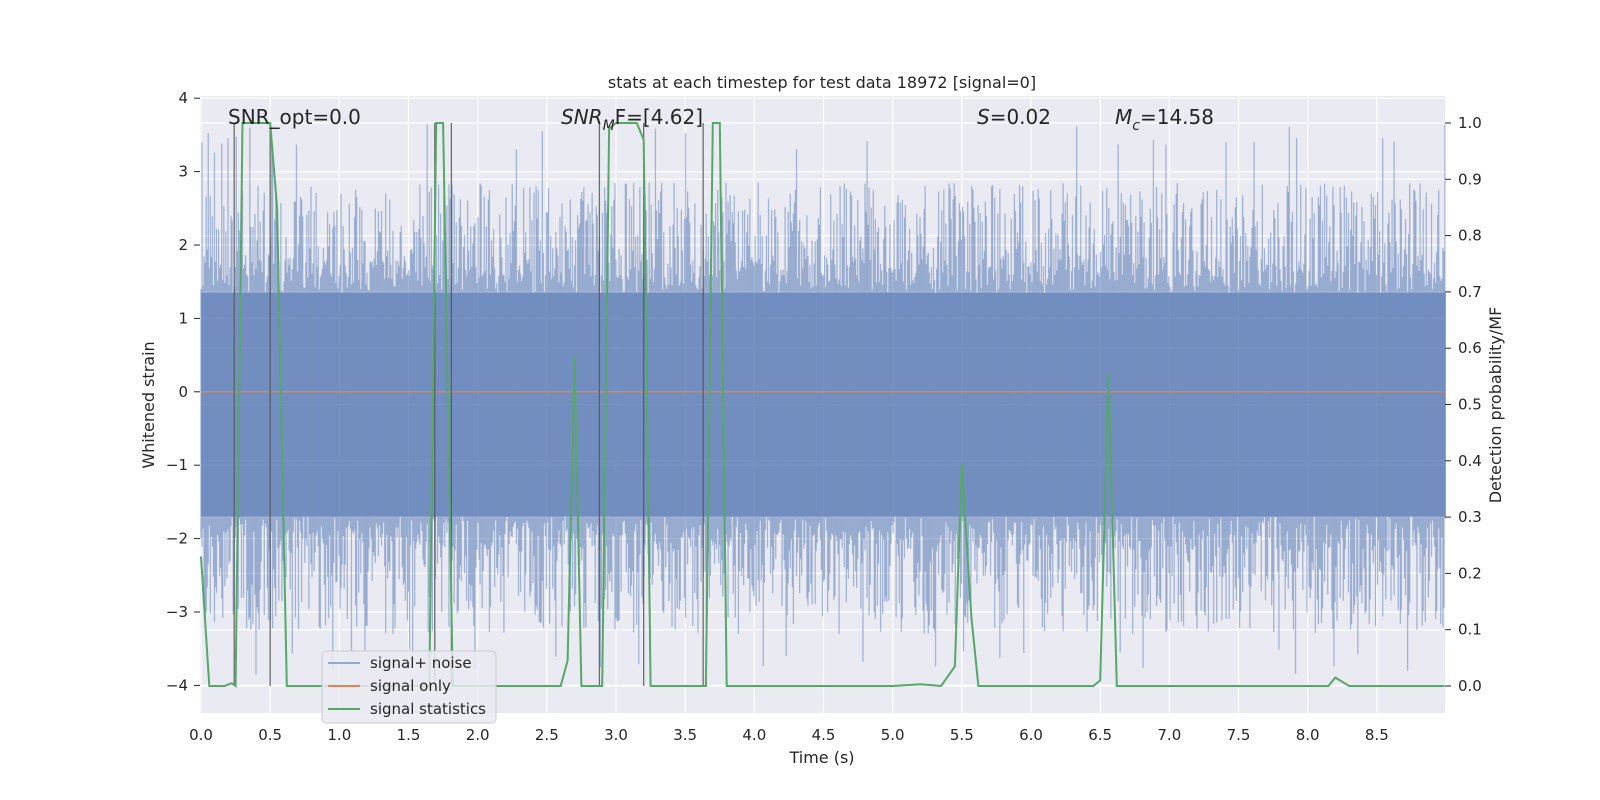 The image size is (1600, 800). I want to click on y2-axis-ticks: 1.0 0.9 0.8 0.7 0.6 0.5 0.4 0.3 0.2 0.1 0.0, so click(1463, 404).